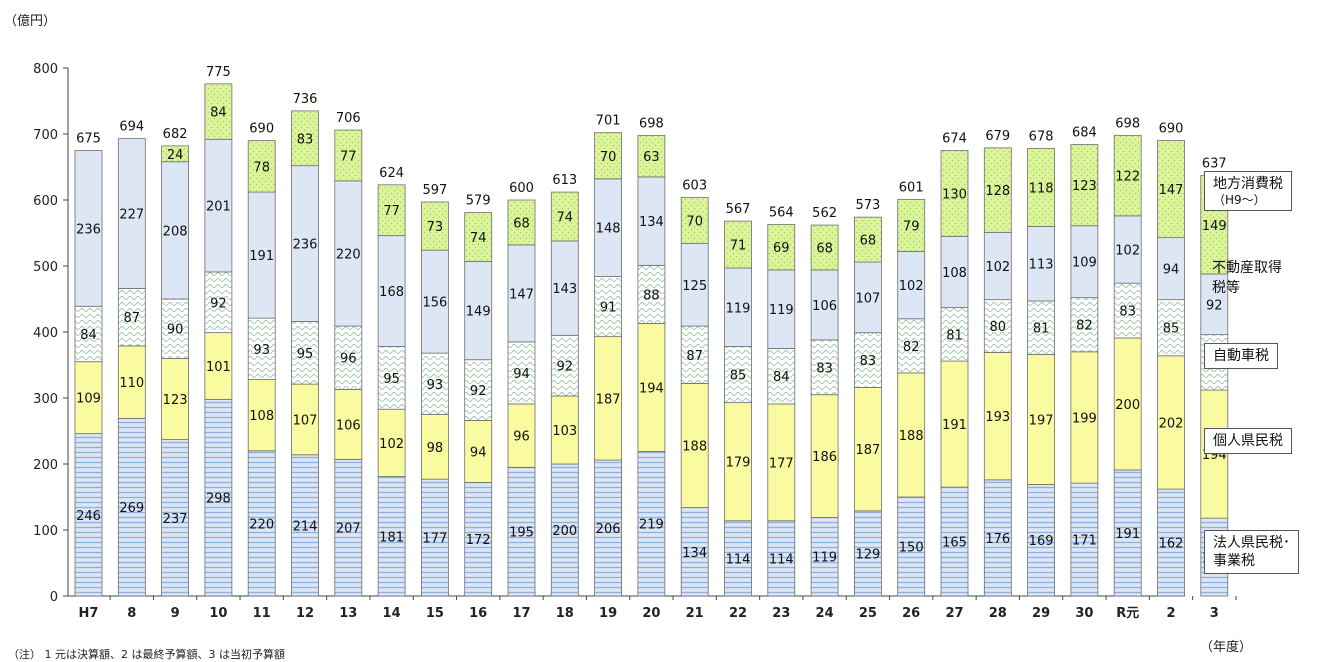 The width and height of the screenshot is (1321, 662). What do you see at coordinates (1171, 423) in the screenshot?
I see `segment-value-label: 202` at bounding box center [1171, 423].